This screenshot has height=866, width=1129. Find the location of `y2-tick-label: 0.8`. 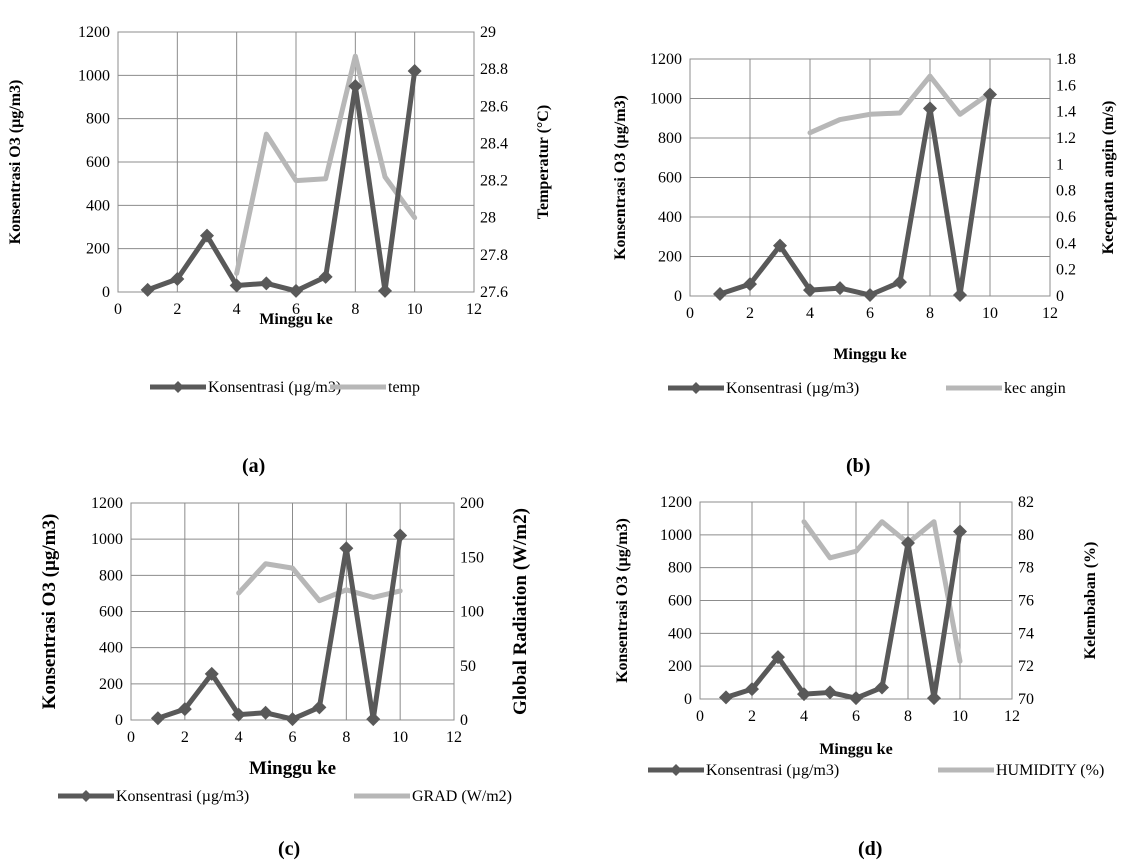

y2-tick-label: 0.8 is located at coordinates (1066, 191).